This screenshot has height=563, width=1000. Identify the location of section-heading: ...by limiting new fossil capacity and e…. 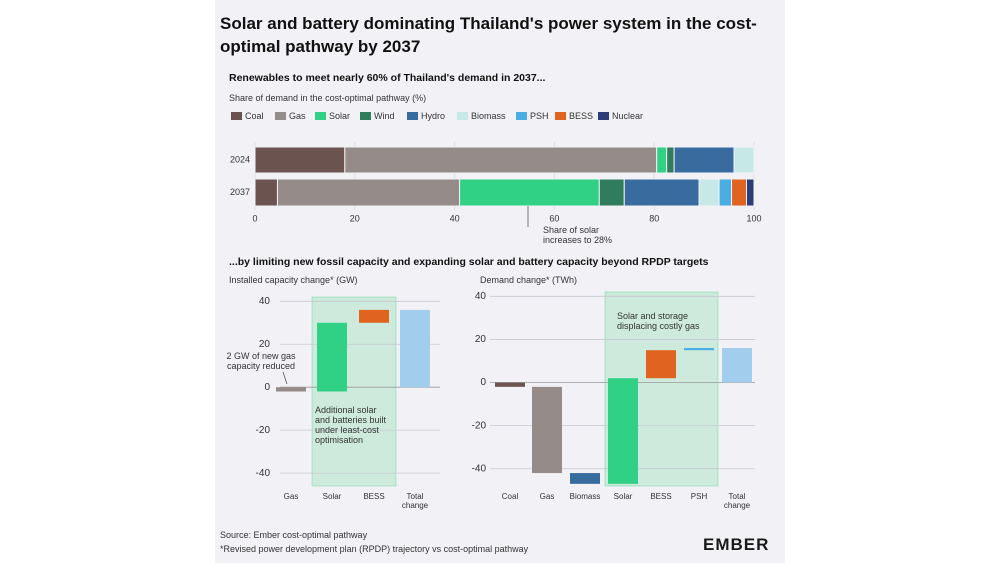
(469, 262).